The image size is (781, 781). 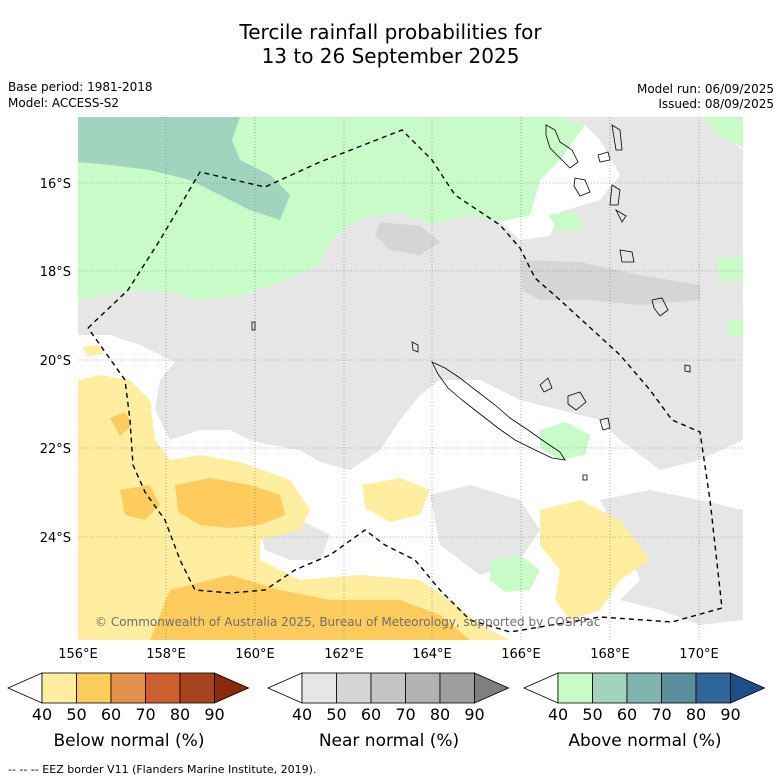 What do you see at coordinates (390, 32) in the screenshot?
I see `title-line-1: Tercile rainfall probabilities for` at bounding box center [390, 32].